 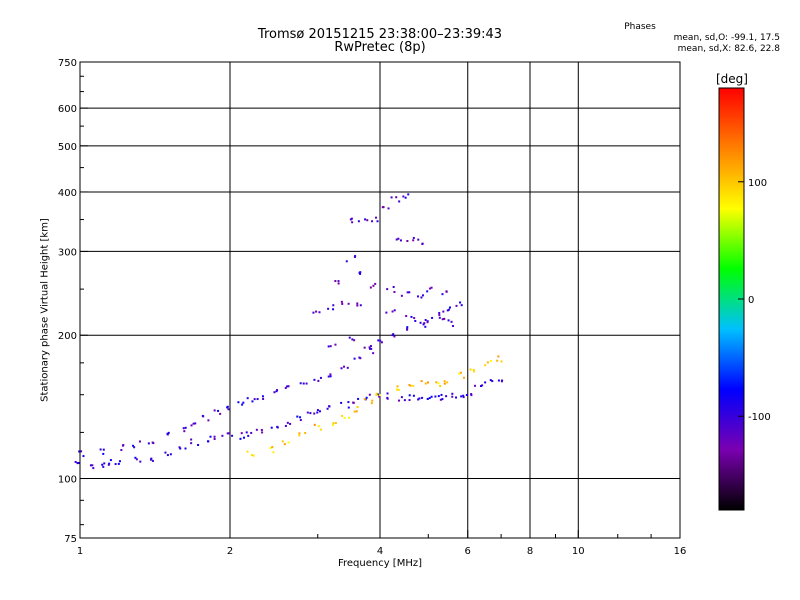 I want to click on trace-spread_layers, so click(x=383, y=271).